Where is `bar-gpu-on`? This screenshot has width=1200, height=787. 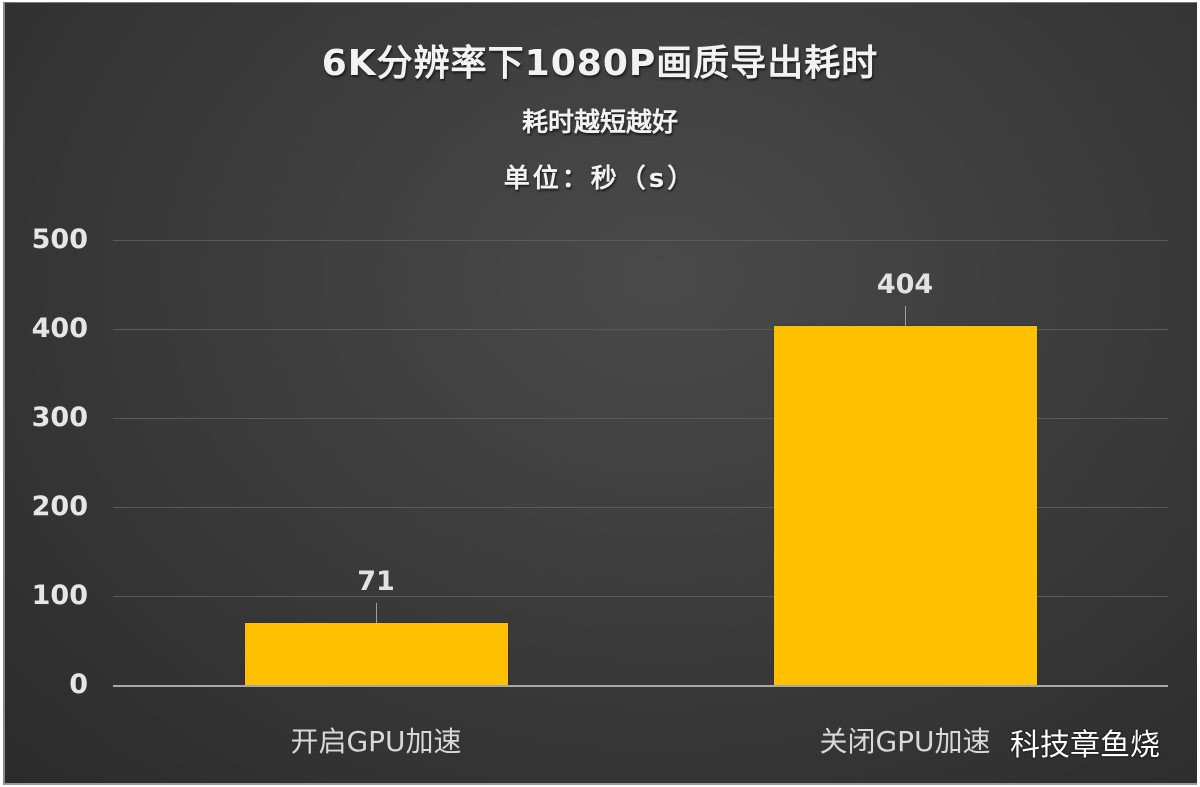 bar-gpu-on is located at coordinates (376, 654).